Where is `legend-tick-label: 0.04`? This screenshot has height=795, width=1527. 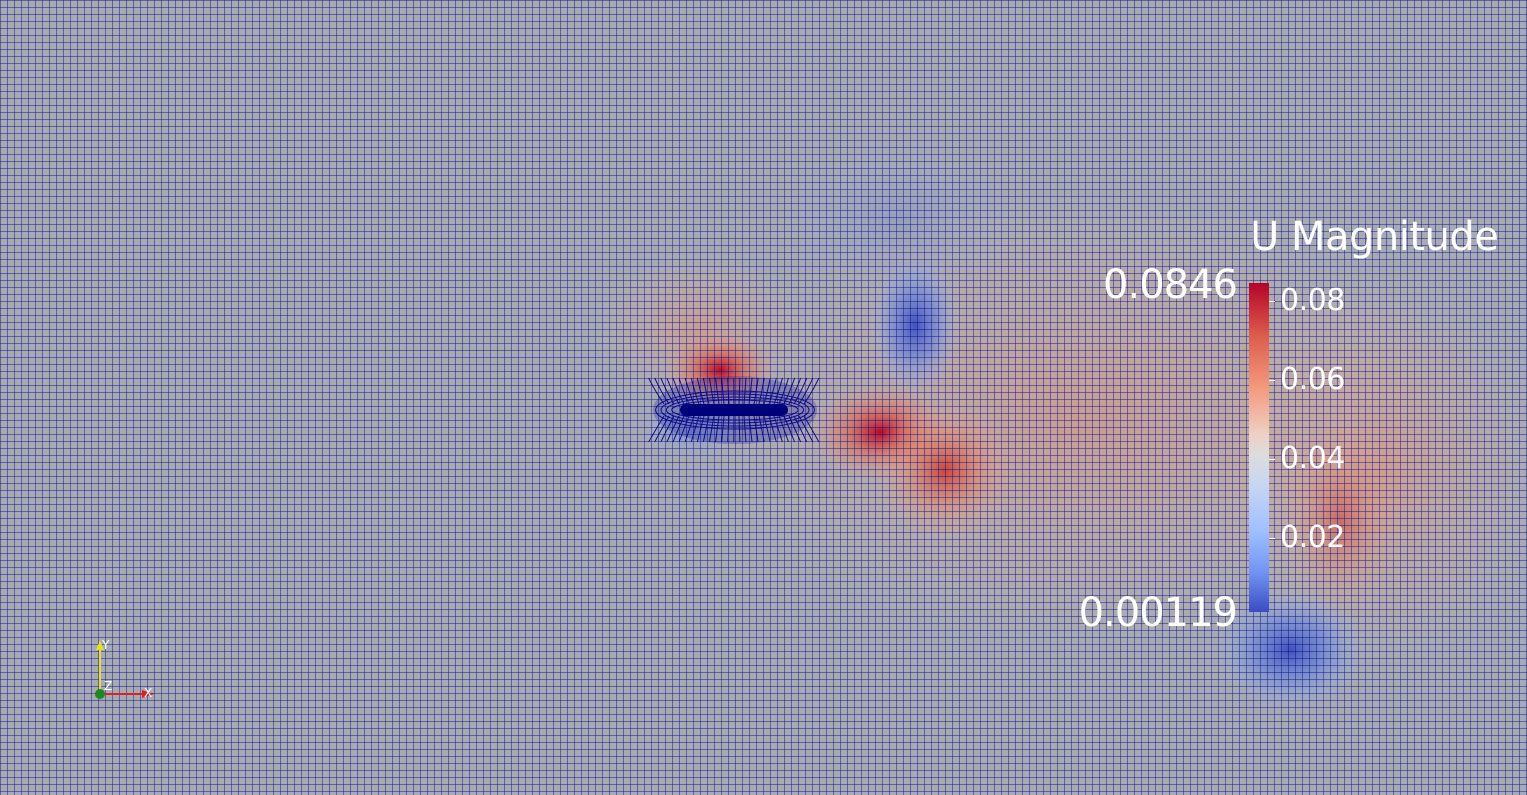 legend-tick-label: 0.04 is located at coordinates (1312, 458).